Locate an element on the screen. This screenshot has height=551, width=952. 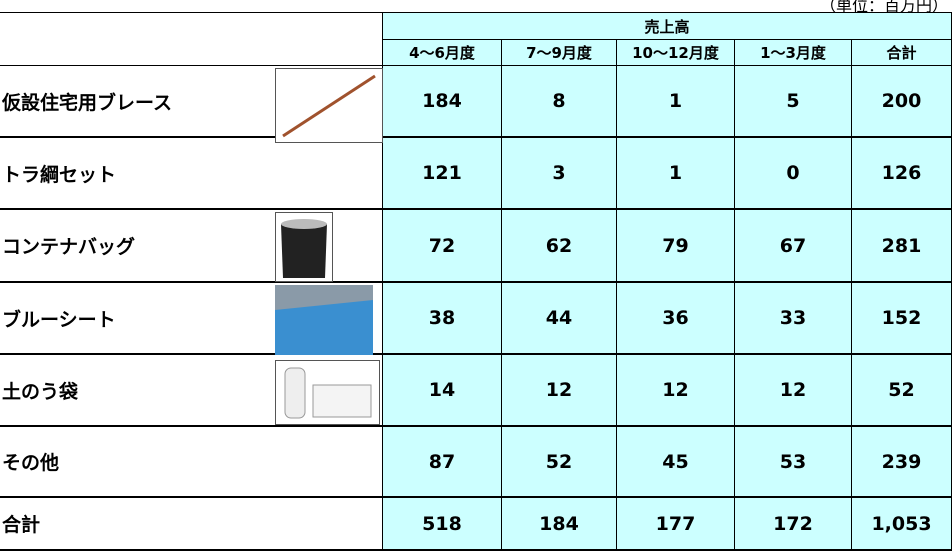
sheet-image is located at coordinates (324, 320).